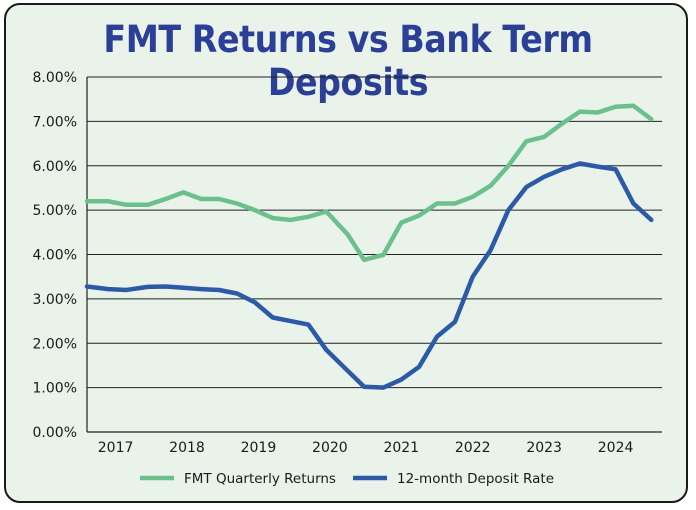 The image size is (696, 510). Describe the element at coordinates (616, 448) in the screenshot. I see `x-tick-label: 2024` at that location.